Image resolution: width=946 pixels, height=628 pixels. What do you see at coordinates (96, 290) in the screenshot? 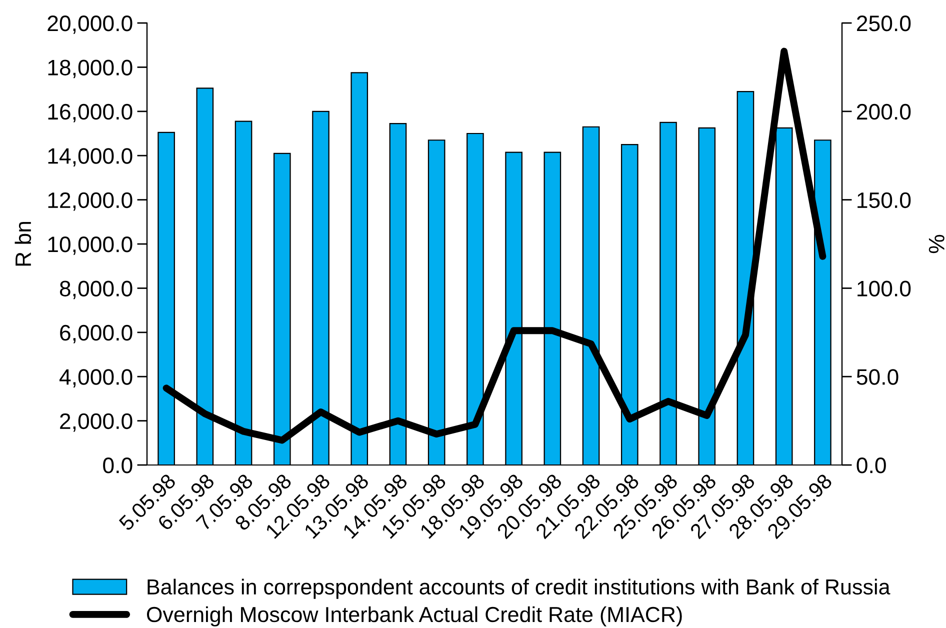
I see `y-tick-label: 8,000.0` at bounding box center [96, 290].